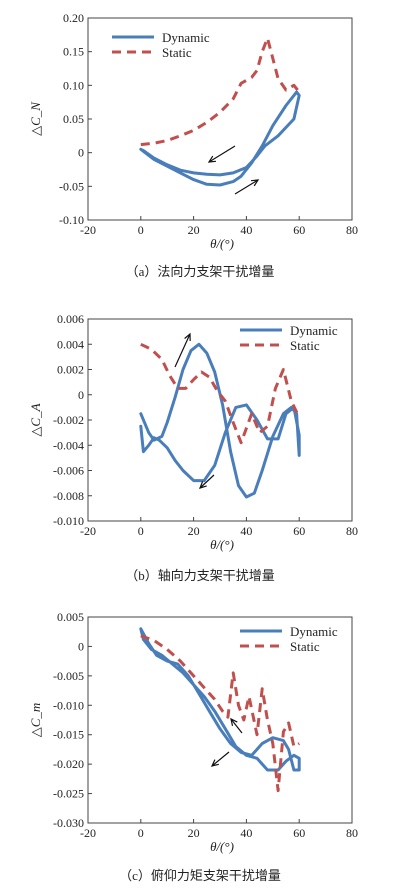  I want to click on axes-frame, so click(220, 119).